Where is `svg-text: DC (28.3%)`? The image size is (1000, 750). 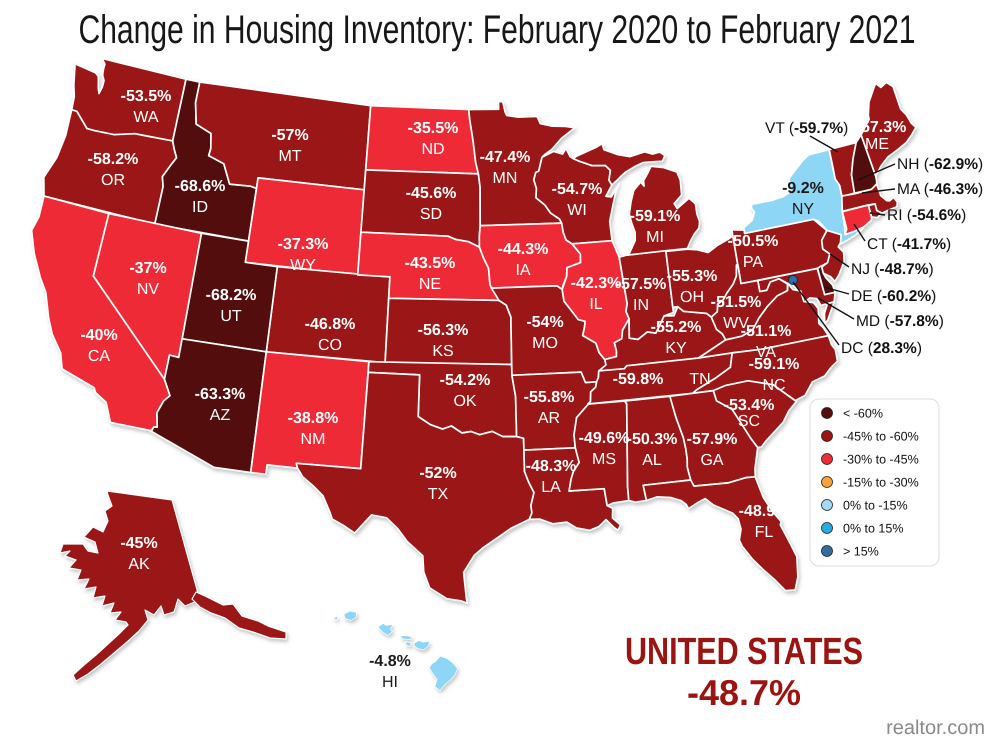
svg-text: DC (28.3%) is located at coordinates (881, 348).